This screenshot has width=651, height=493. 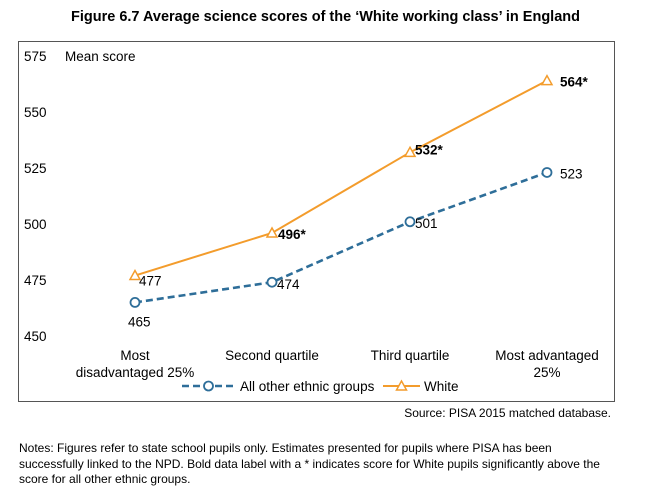 I want to click on y-tick-label: 550, so click(x=35, y=112).